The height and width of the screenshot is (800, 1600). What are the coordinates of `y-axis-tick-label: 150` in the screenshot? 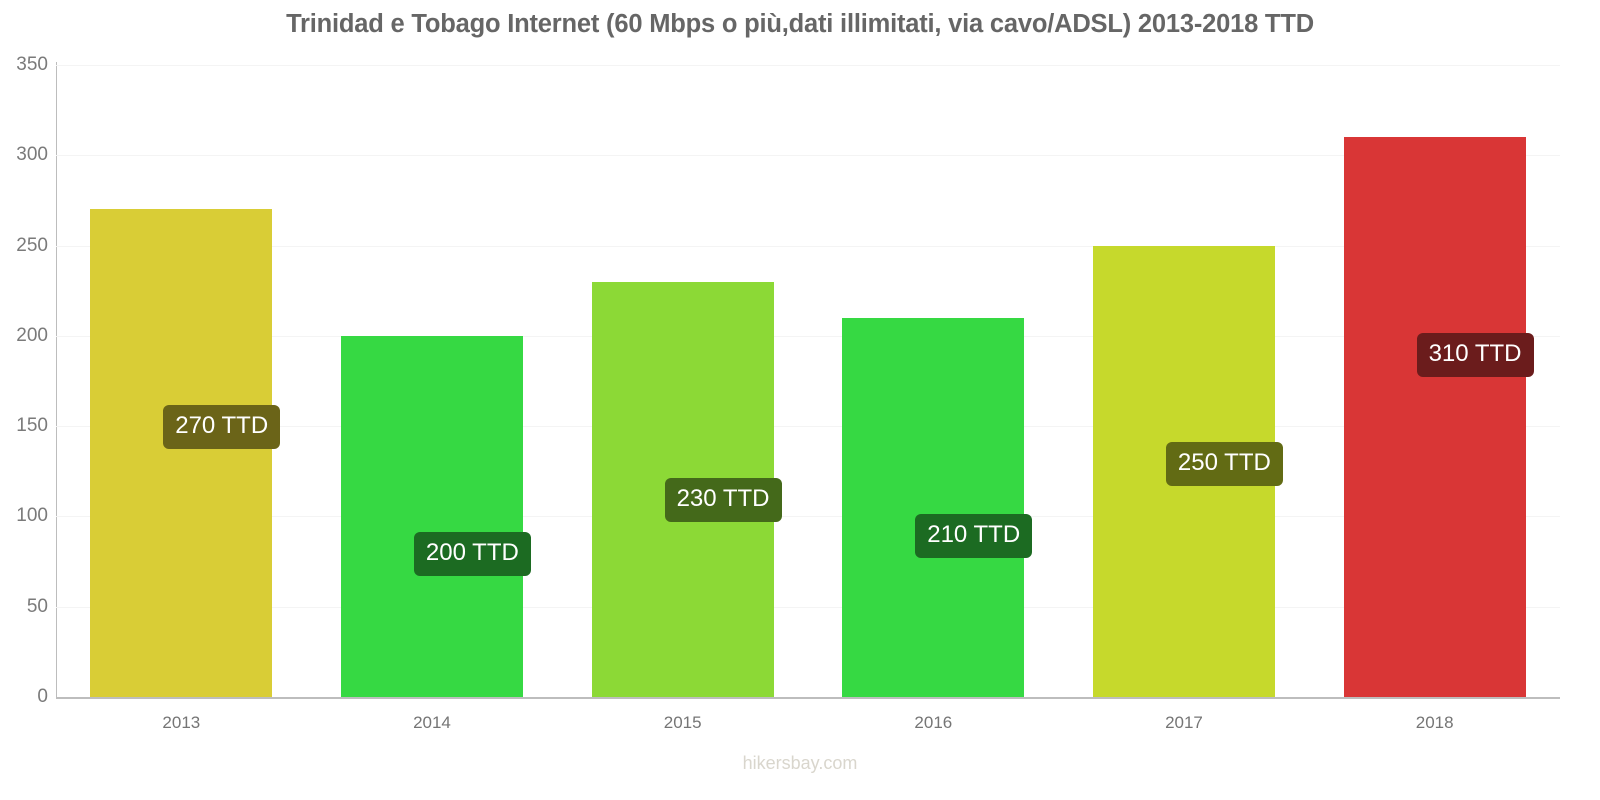 It's located at (32, 426).